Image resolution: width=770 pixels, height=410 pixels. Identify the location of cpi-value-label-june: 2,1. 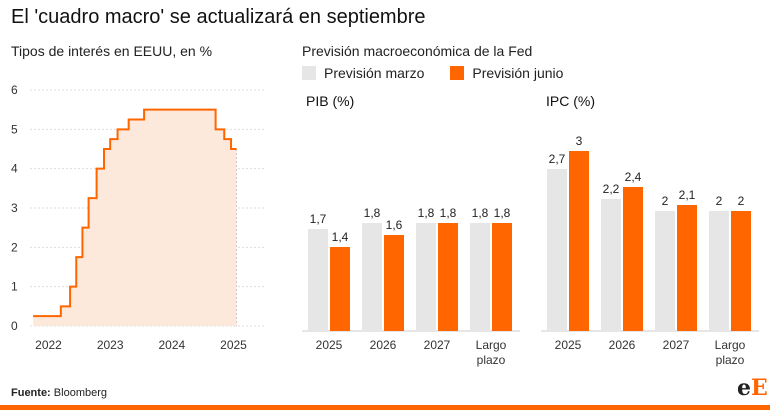
(687, 195).